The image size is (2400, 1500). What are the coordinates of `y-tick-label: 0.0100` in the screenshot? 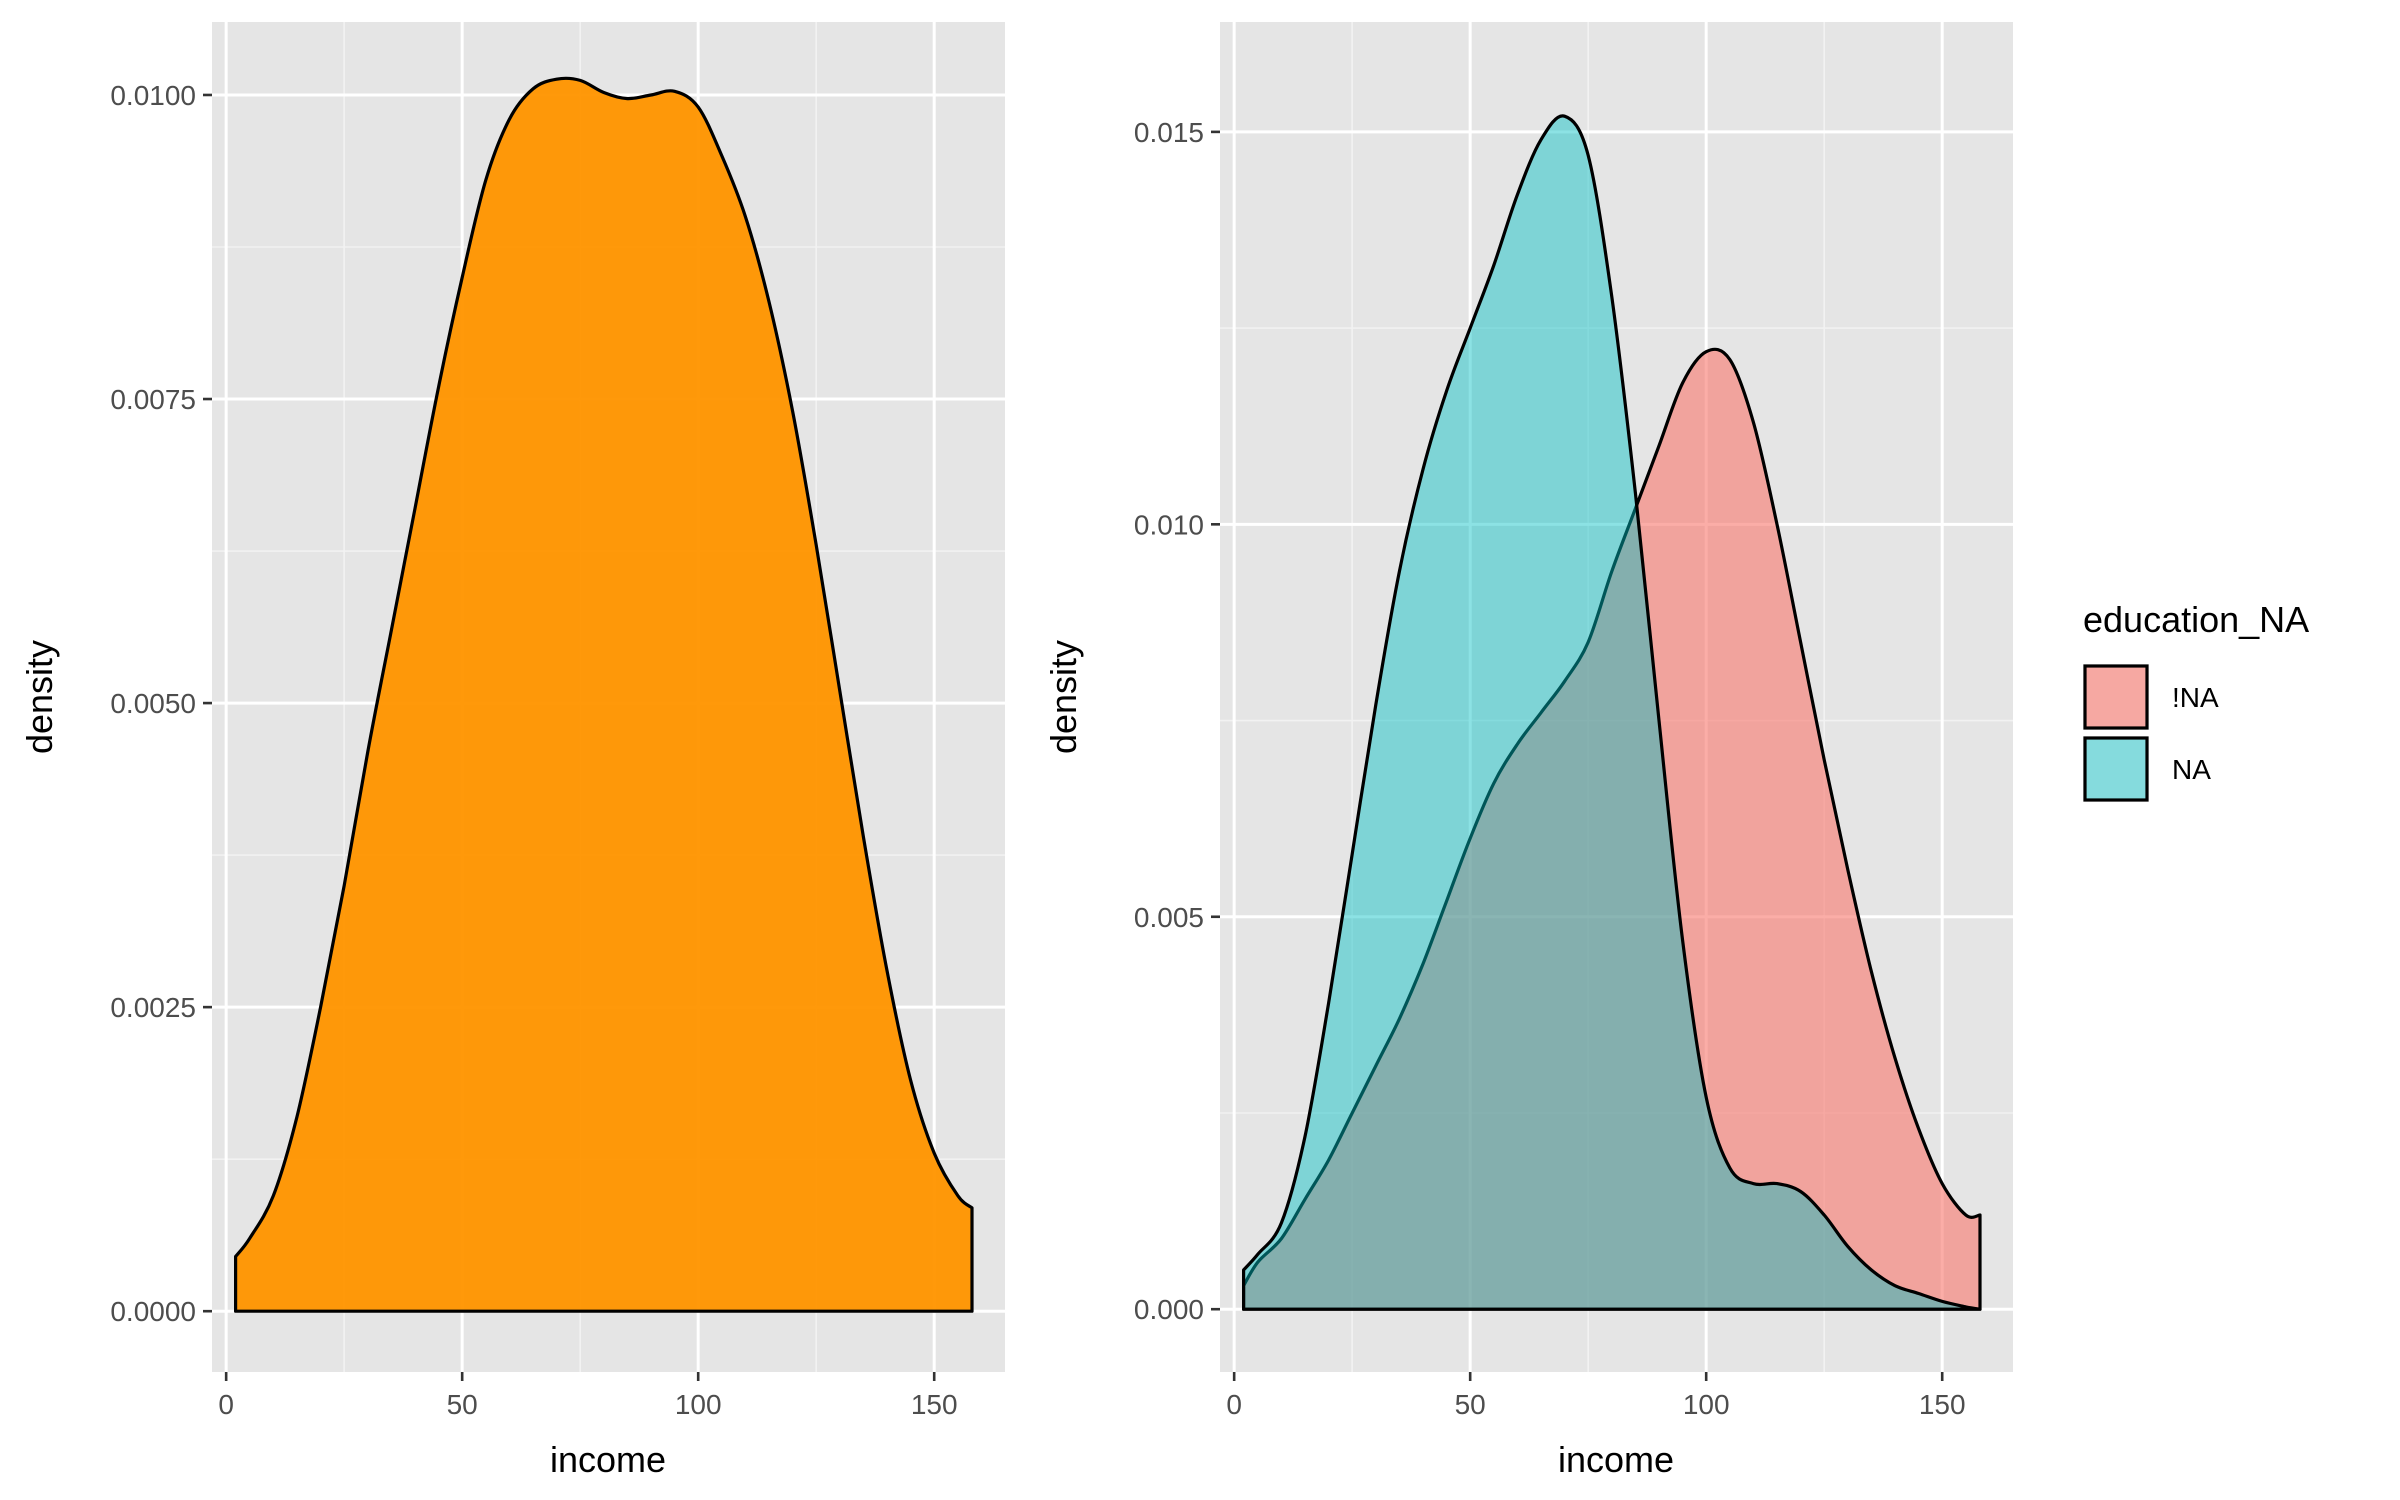 It's located at (153, 95).